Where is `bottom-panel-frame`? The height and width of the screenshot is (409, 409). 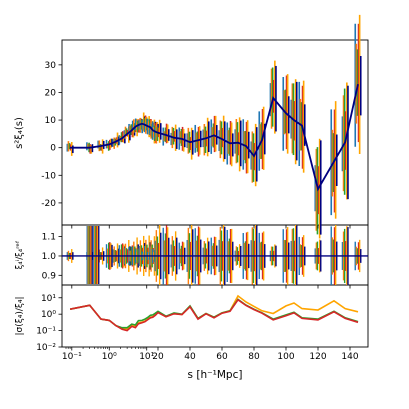
bottom-panel-frame is located at coordinates (215, 316).